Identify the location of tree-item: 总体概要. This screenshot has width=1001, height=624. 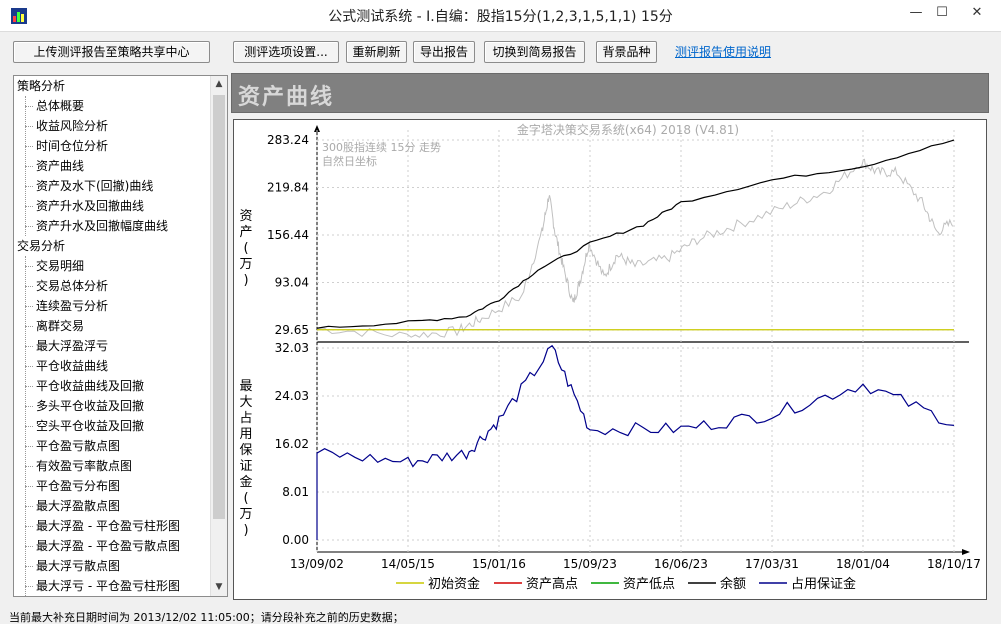
(60, 106).